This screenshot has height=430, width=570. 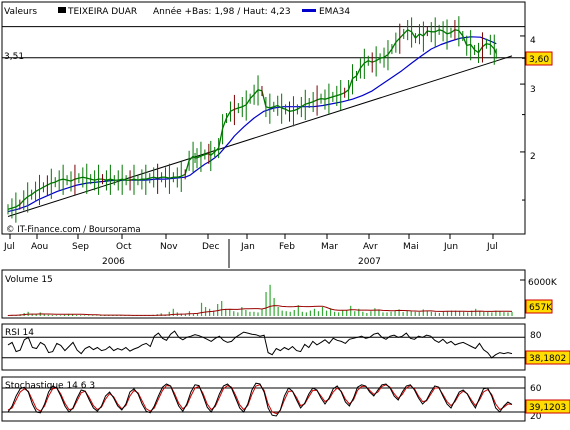 I want to click on stochastic-ytick-label: 20, so click(x=536, y=417).